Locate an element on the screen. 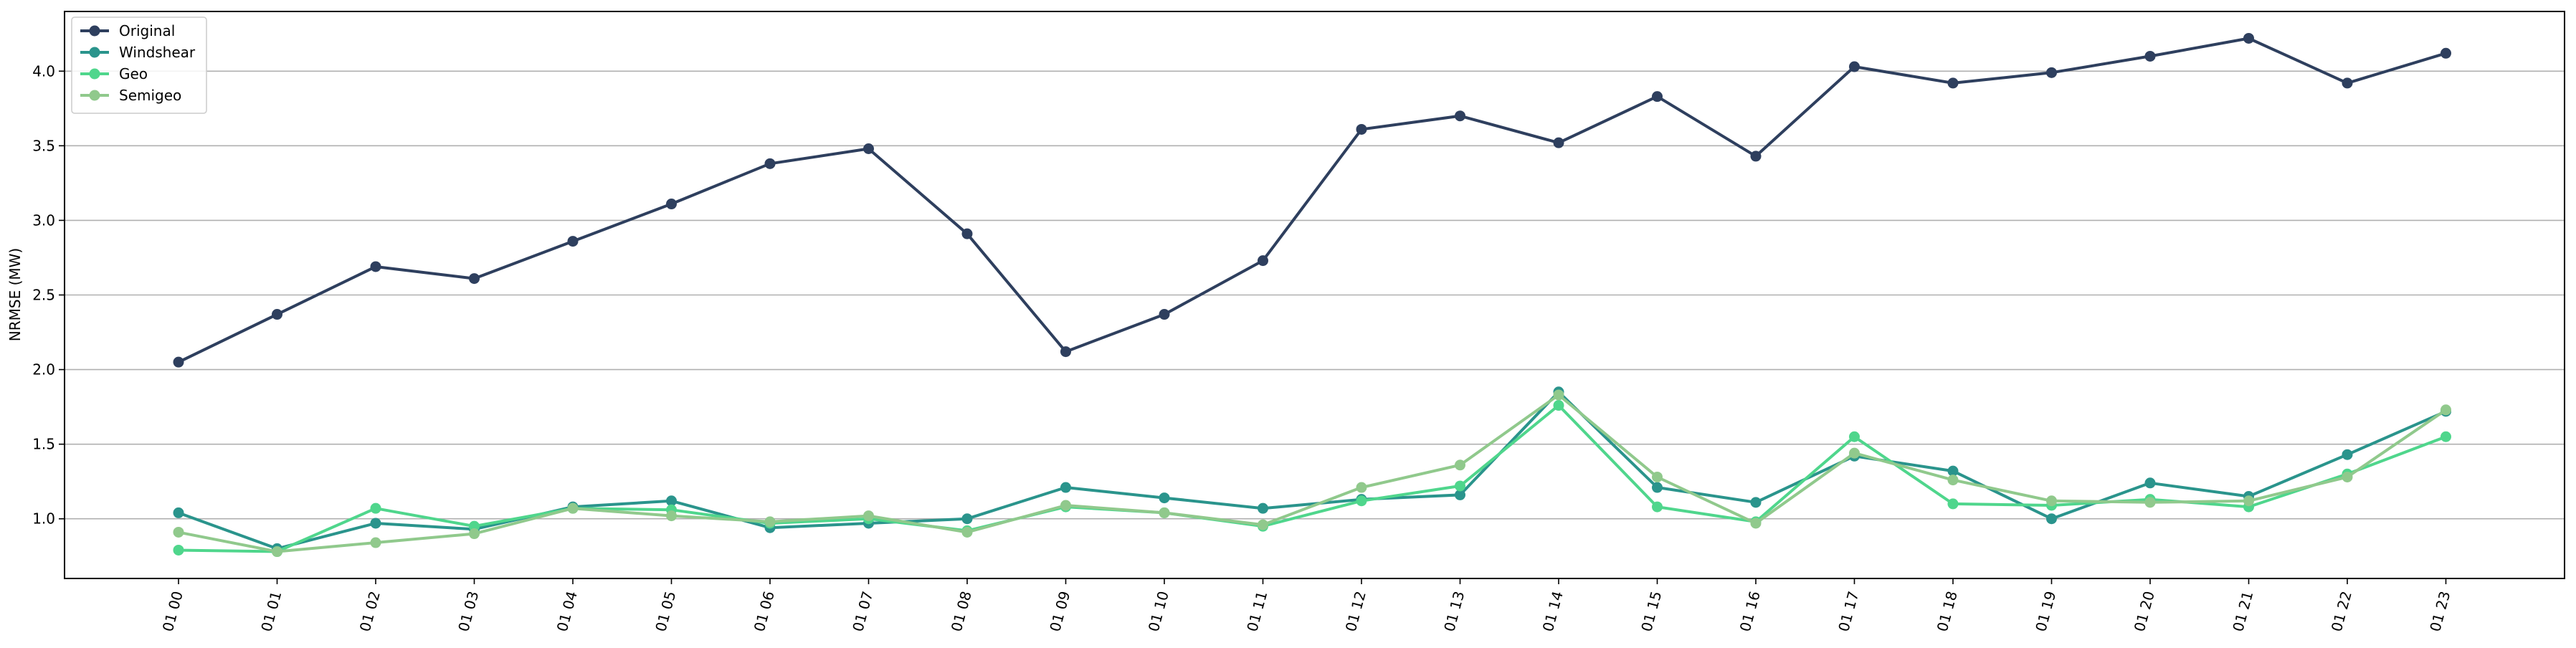 This screenshot has height=648, width=2576. legend-item-original: Original is located at coordinates (127, 30).